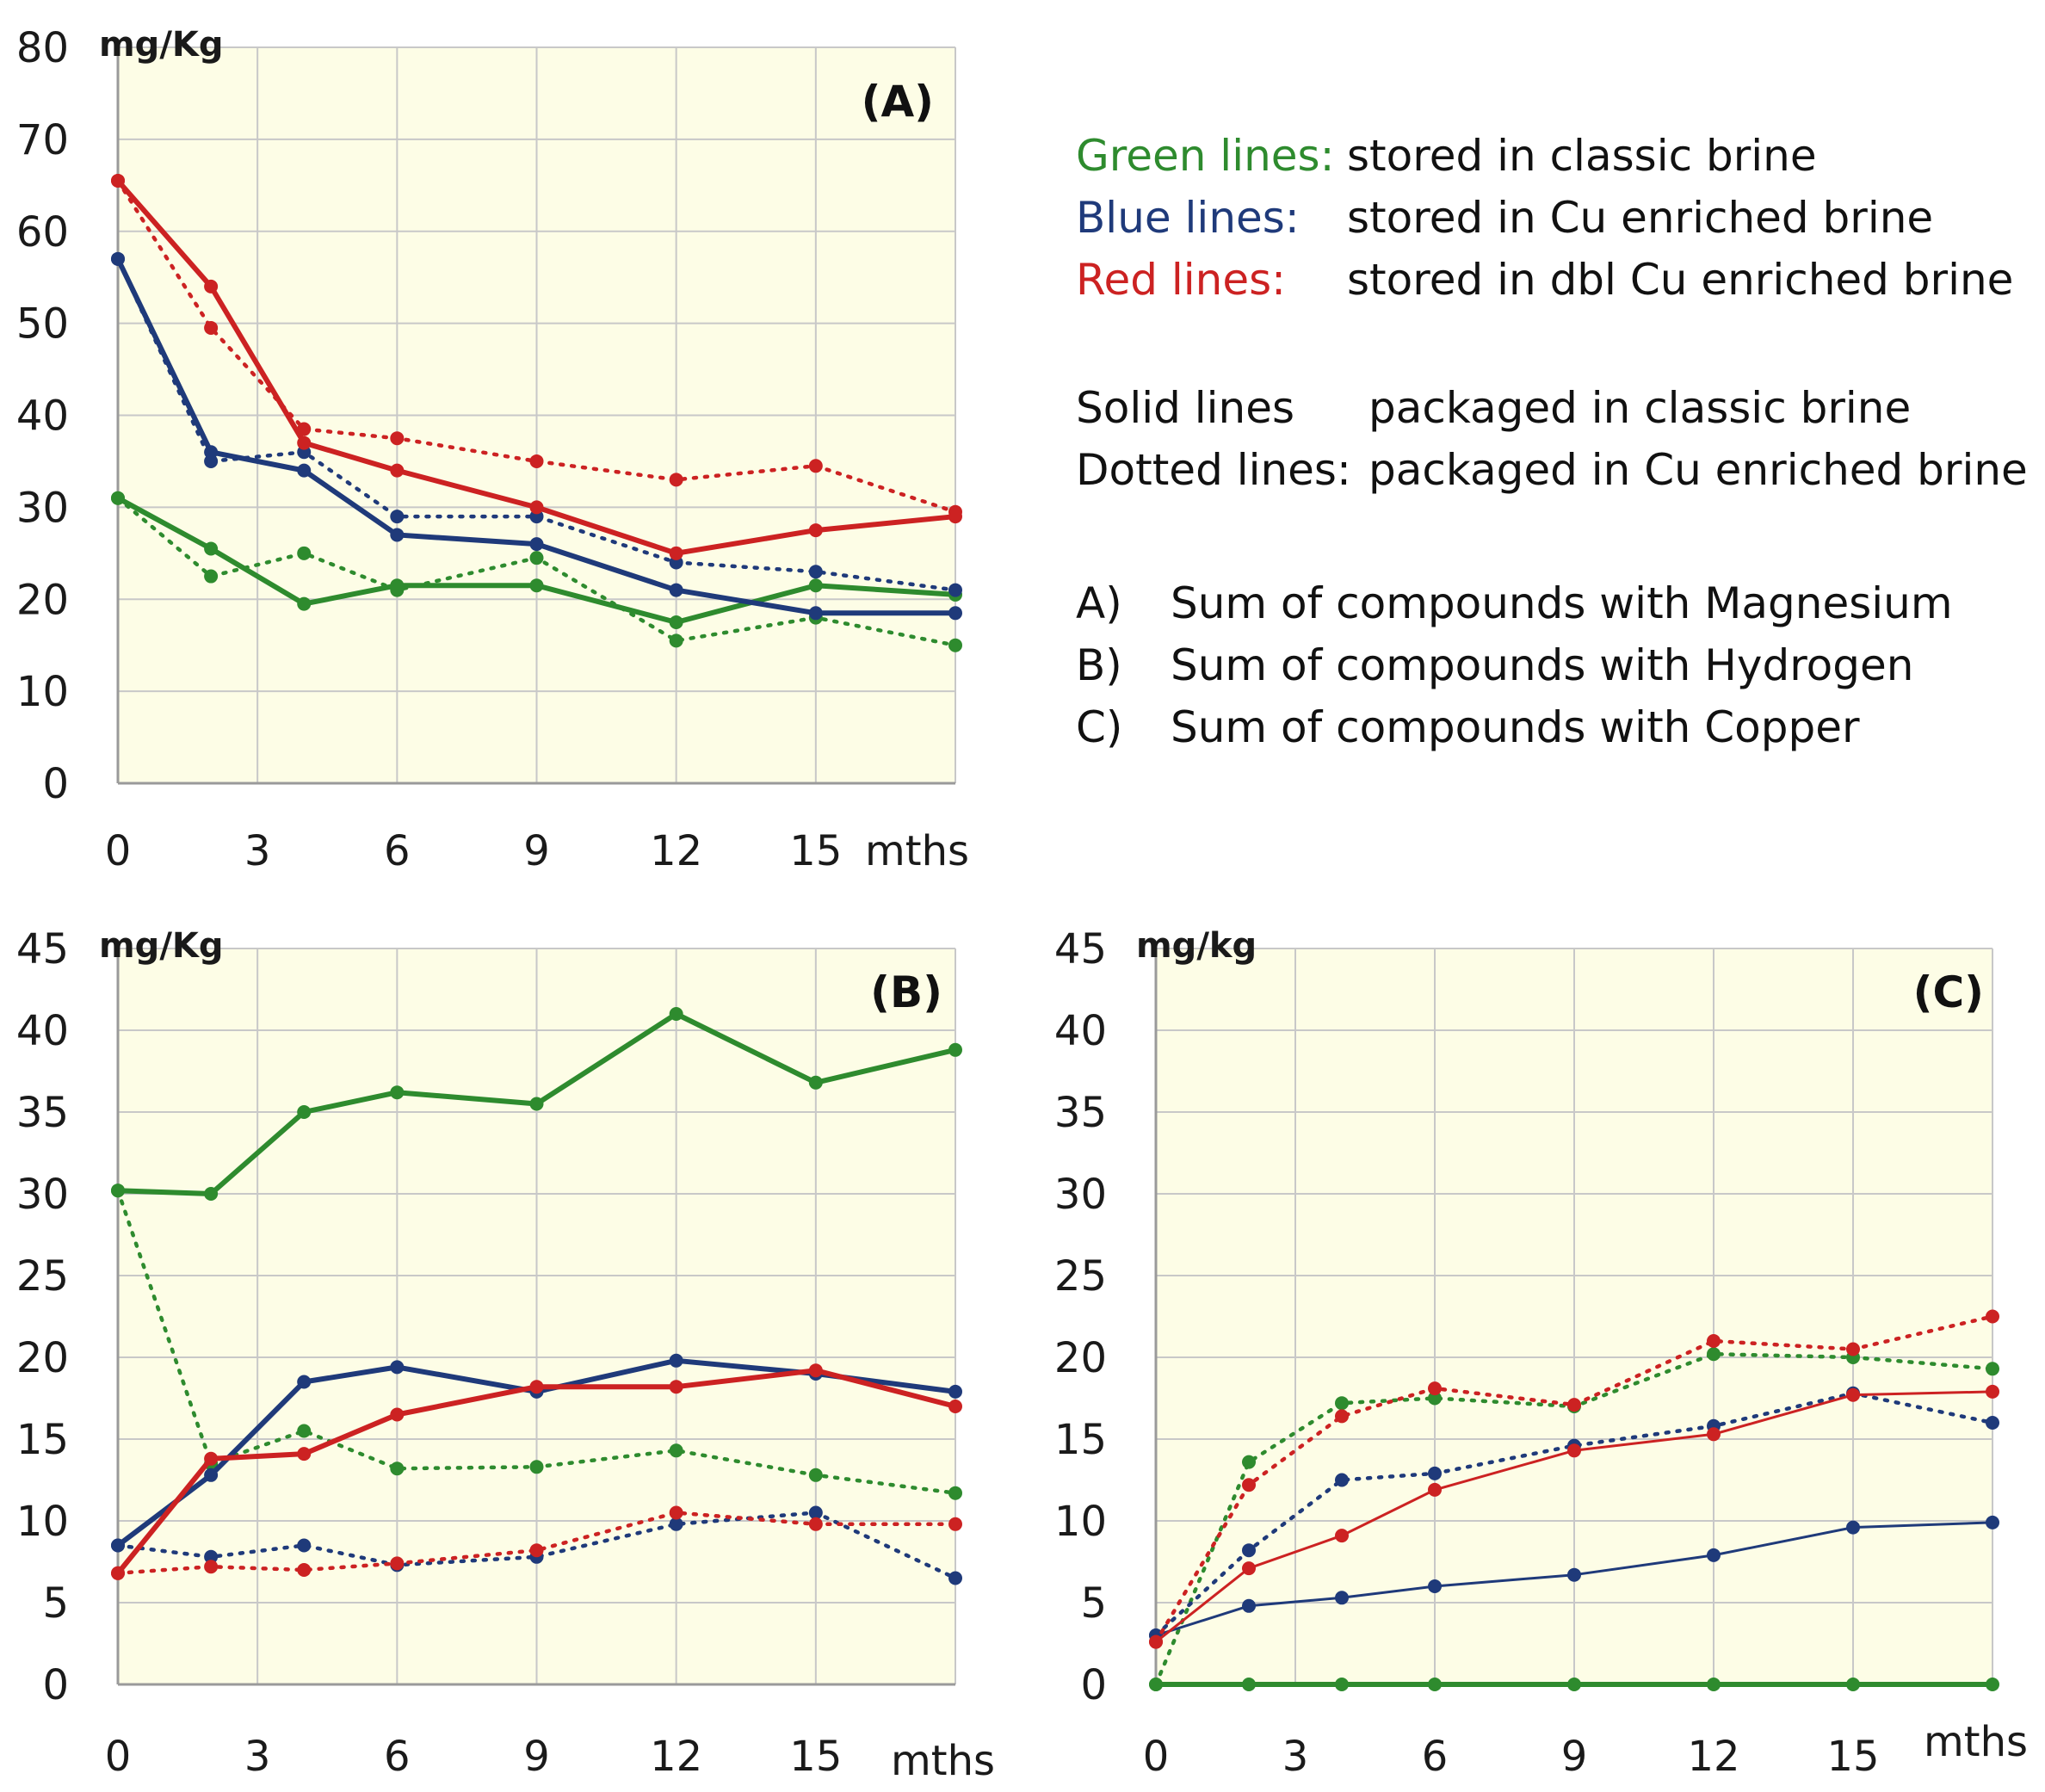  What do you see at coordinates (1515, 727) in the screenshot?
I see `legend-text-c: Sum of compounds with Copper` at bounding box center [1515, 727].